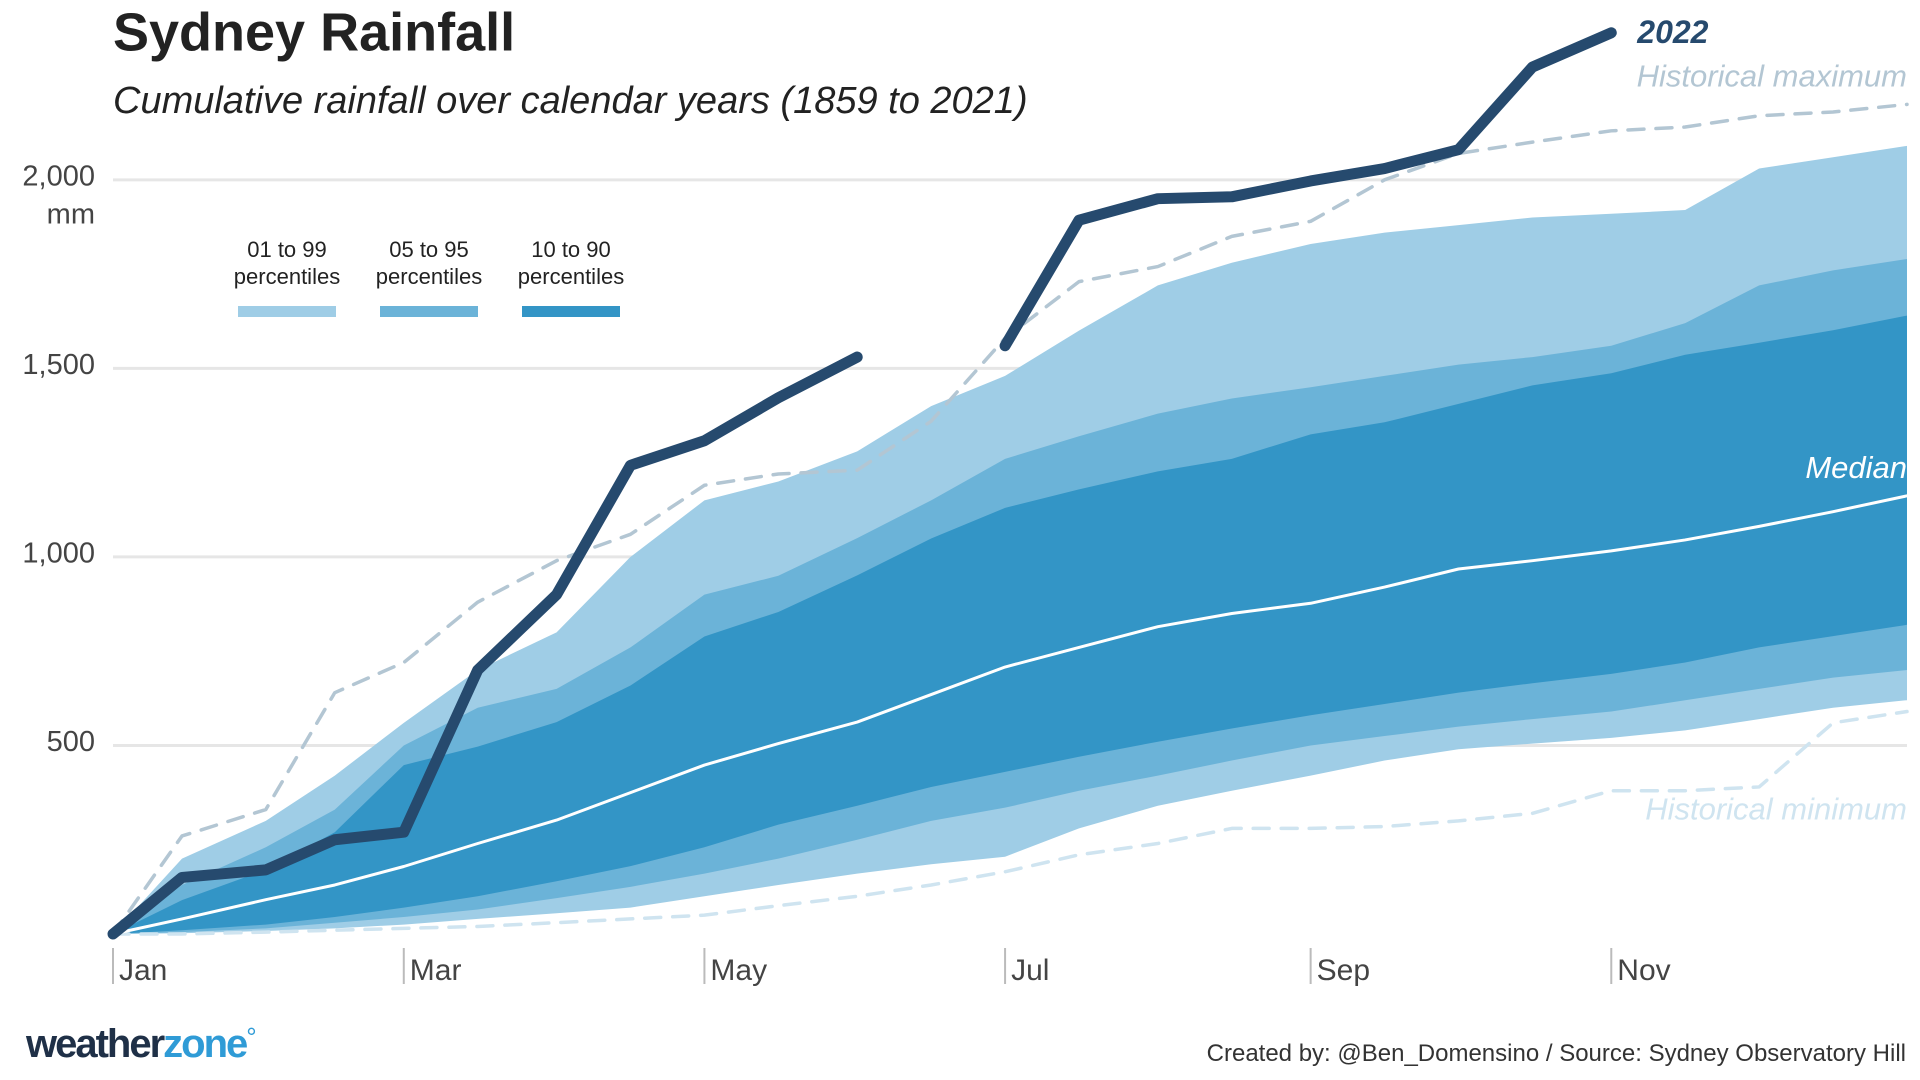 Image resolution: width=1920 pixels, height=1080 pixels. What do you see at coordinates (1343, 970) in the screenshot?
I see `x-tick-label: Sep` at bounding box center [1343, 970].